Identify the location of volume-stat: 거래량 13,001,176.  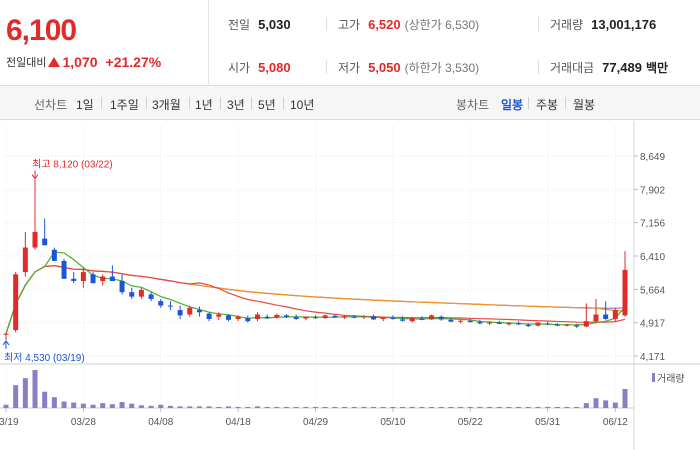
(603, 24).